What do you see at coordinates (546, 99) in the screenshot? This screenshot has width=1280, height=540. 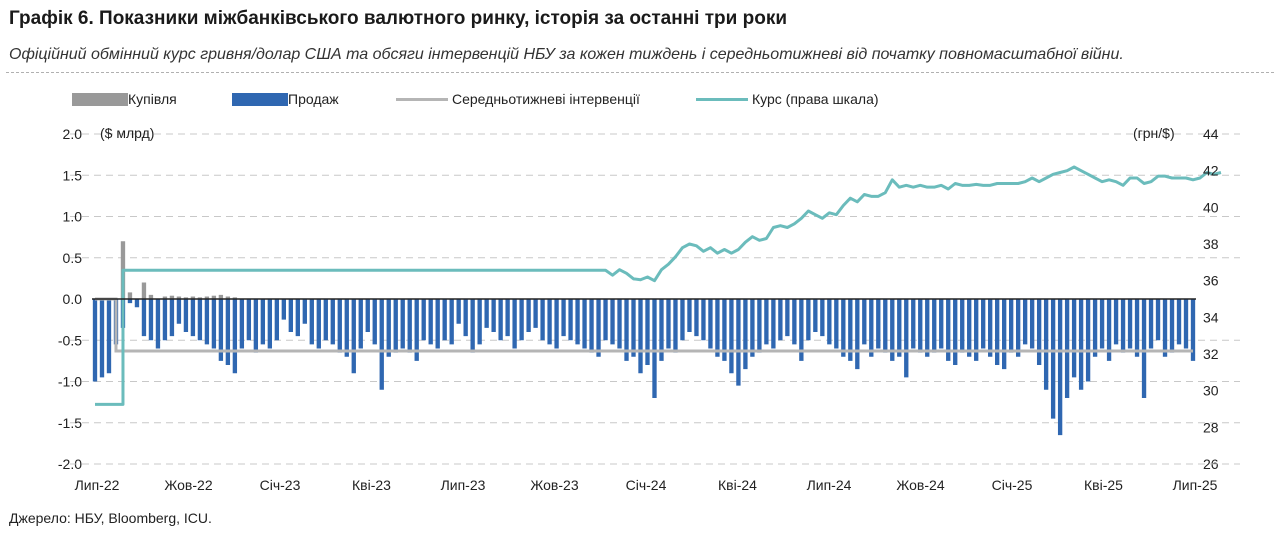 I see `legend-label-avg: Середньотижневі інтервенції` at bounding box center [546, 99].